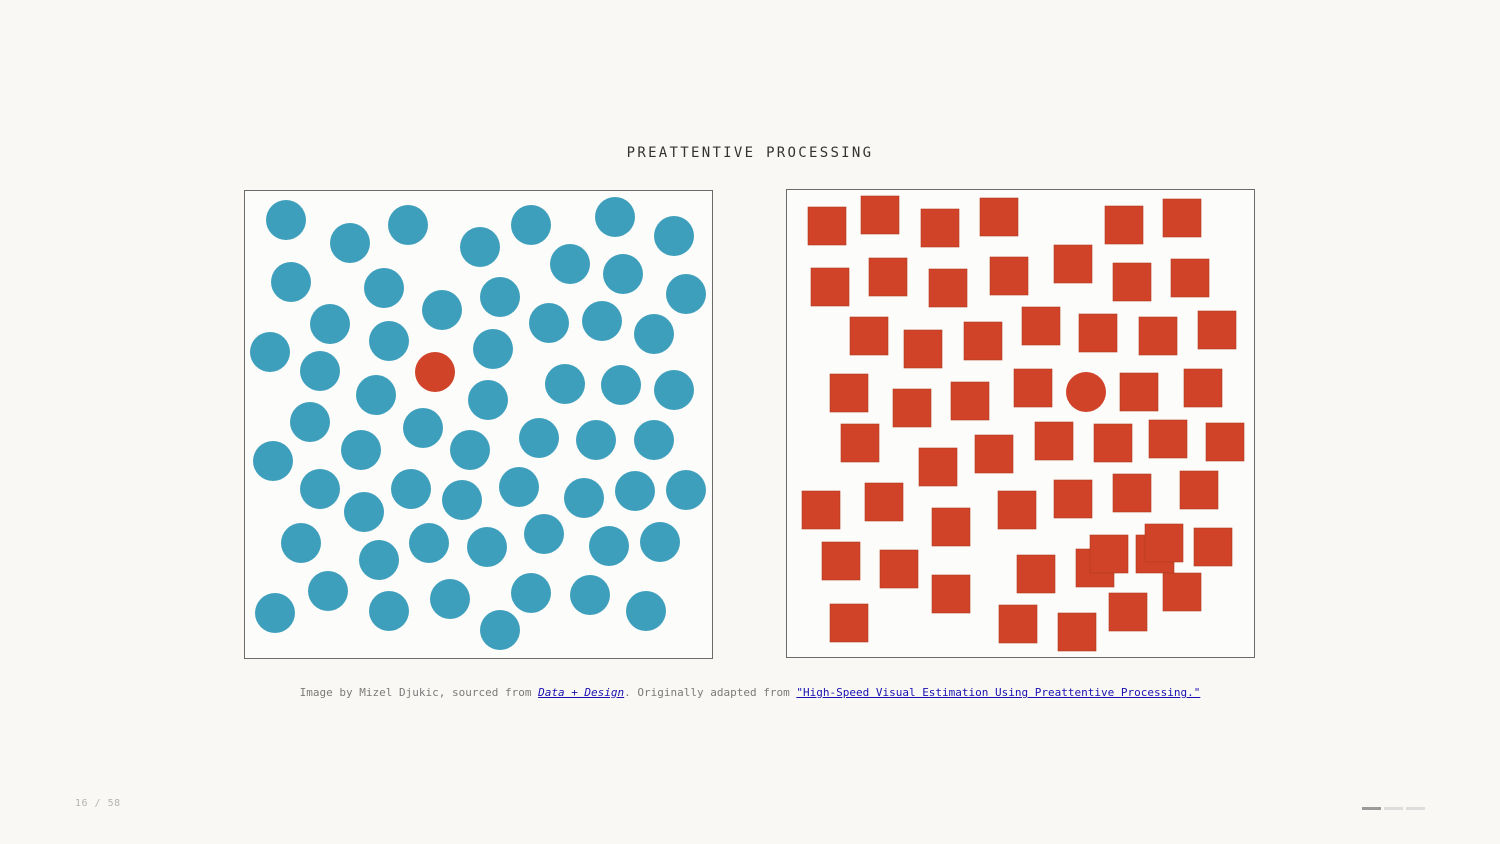 The width and height of the screenshot is (1500, 844). I want to click on data-design-link: Data + Design, so click(581, 692).